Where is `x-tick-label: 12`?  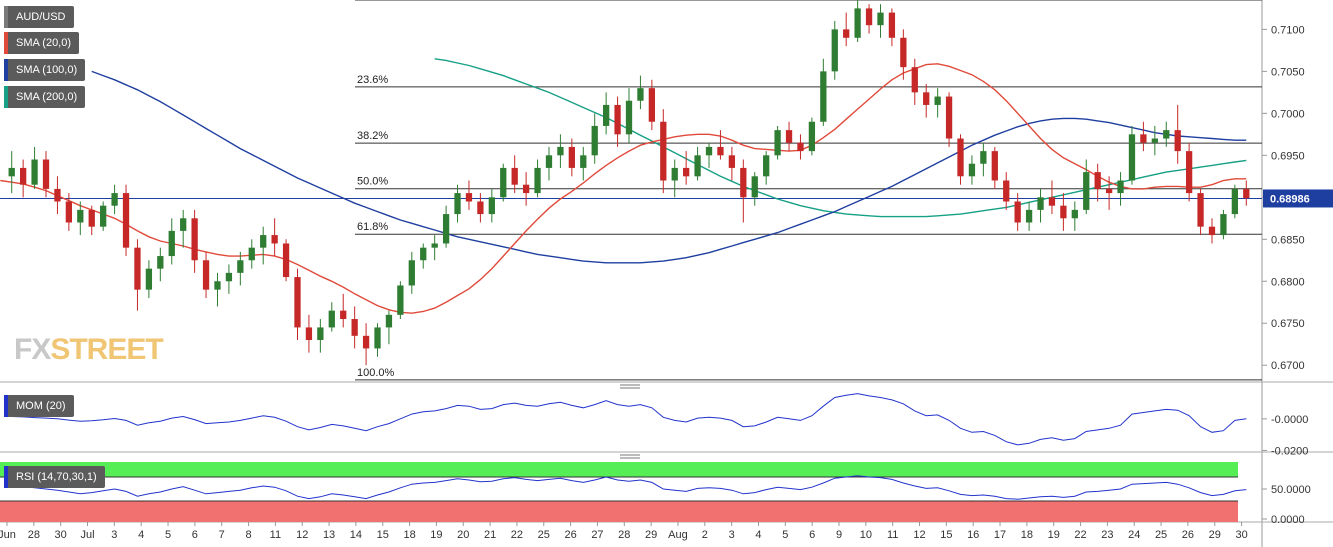
x-tick-label: 12 is located at coordinates (302, 535).